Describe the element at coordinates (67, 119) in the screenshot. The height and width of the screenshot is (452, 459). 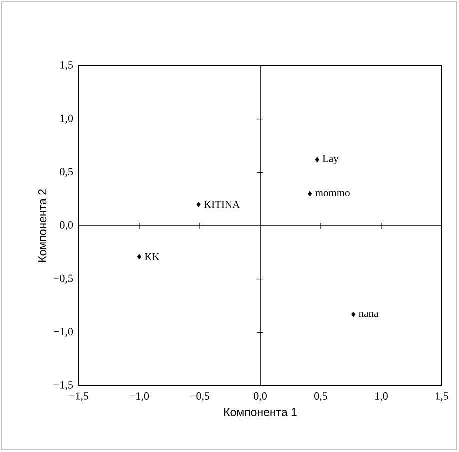
I see `y-tick-label: 1,0` at that location.